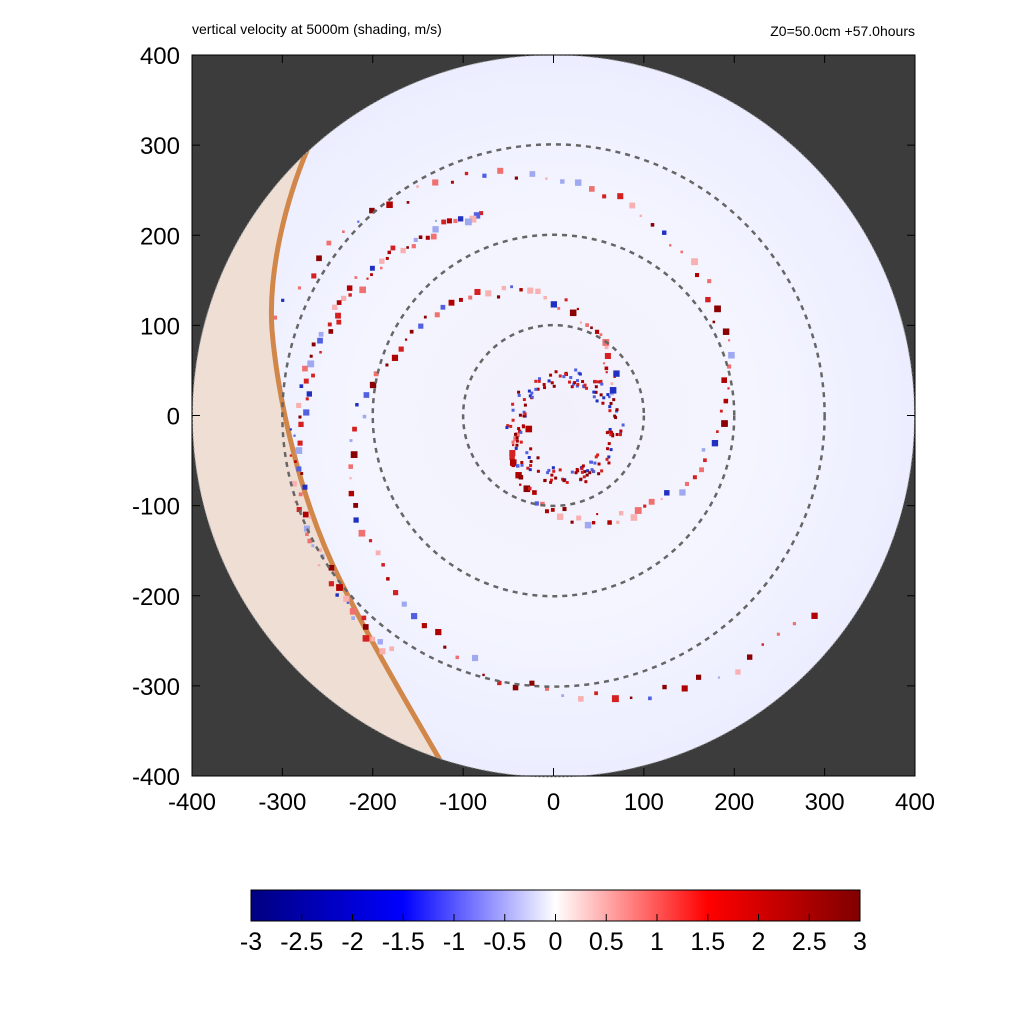 This screenshot has width=1024, height=1024. Describe the element at coordinates (860, 942) in the screenshot. I see `colorbar-tick-label: 3` at that location.